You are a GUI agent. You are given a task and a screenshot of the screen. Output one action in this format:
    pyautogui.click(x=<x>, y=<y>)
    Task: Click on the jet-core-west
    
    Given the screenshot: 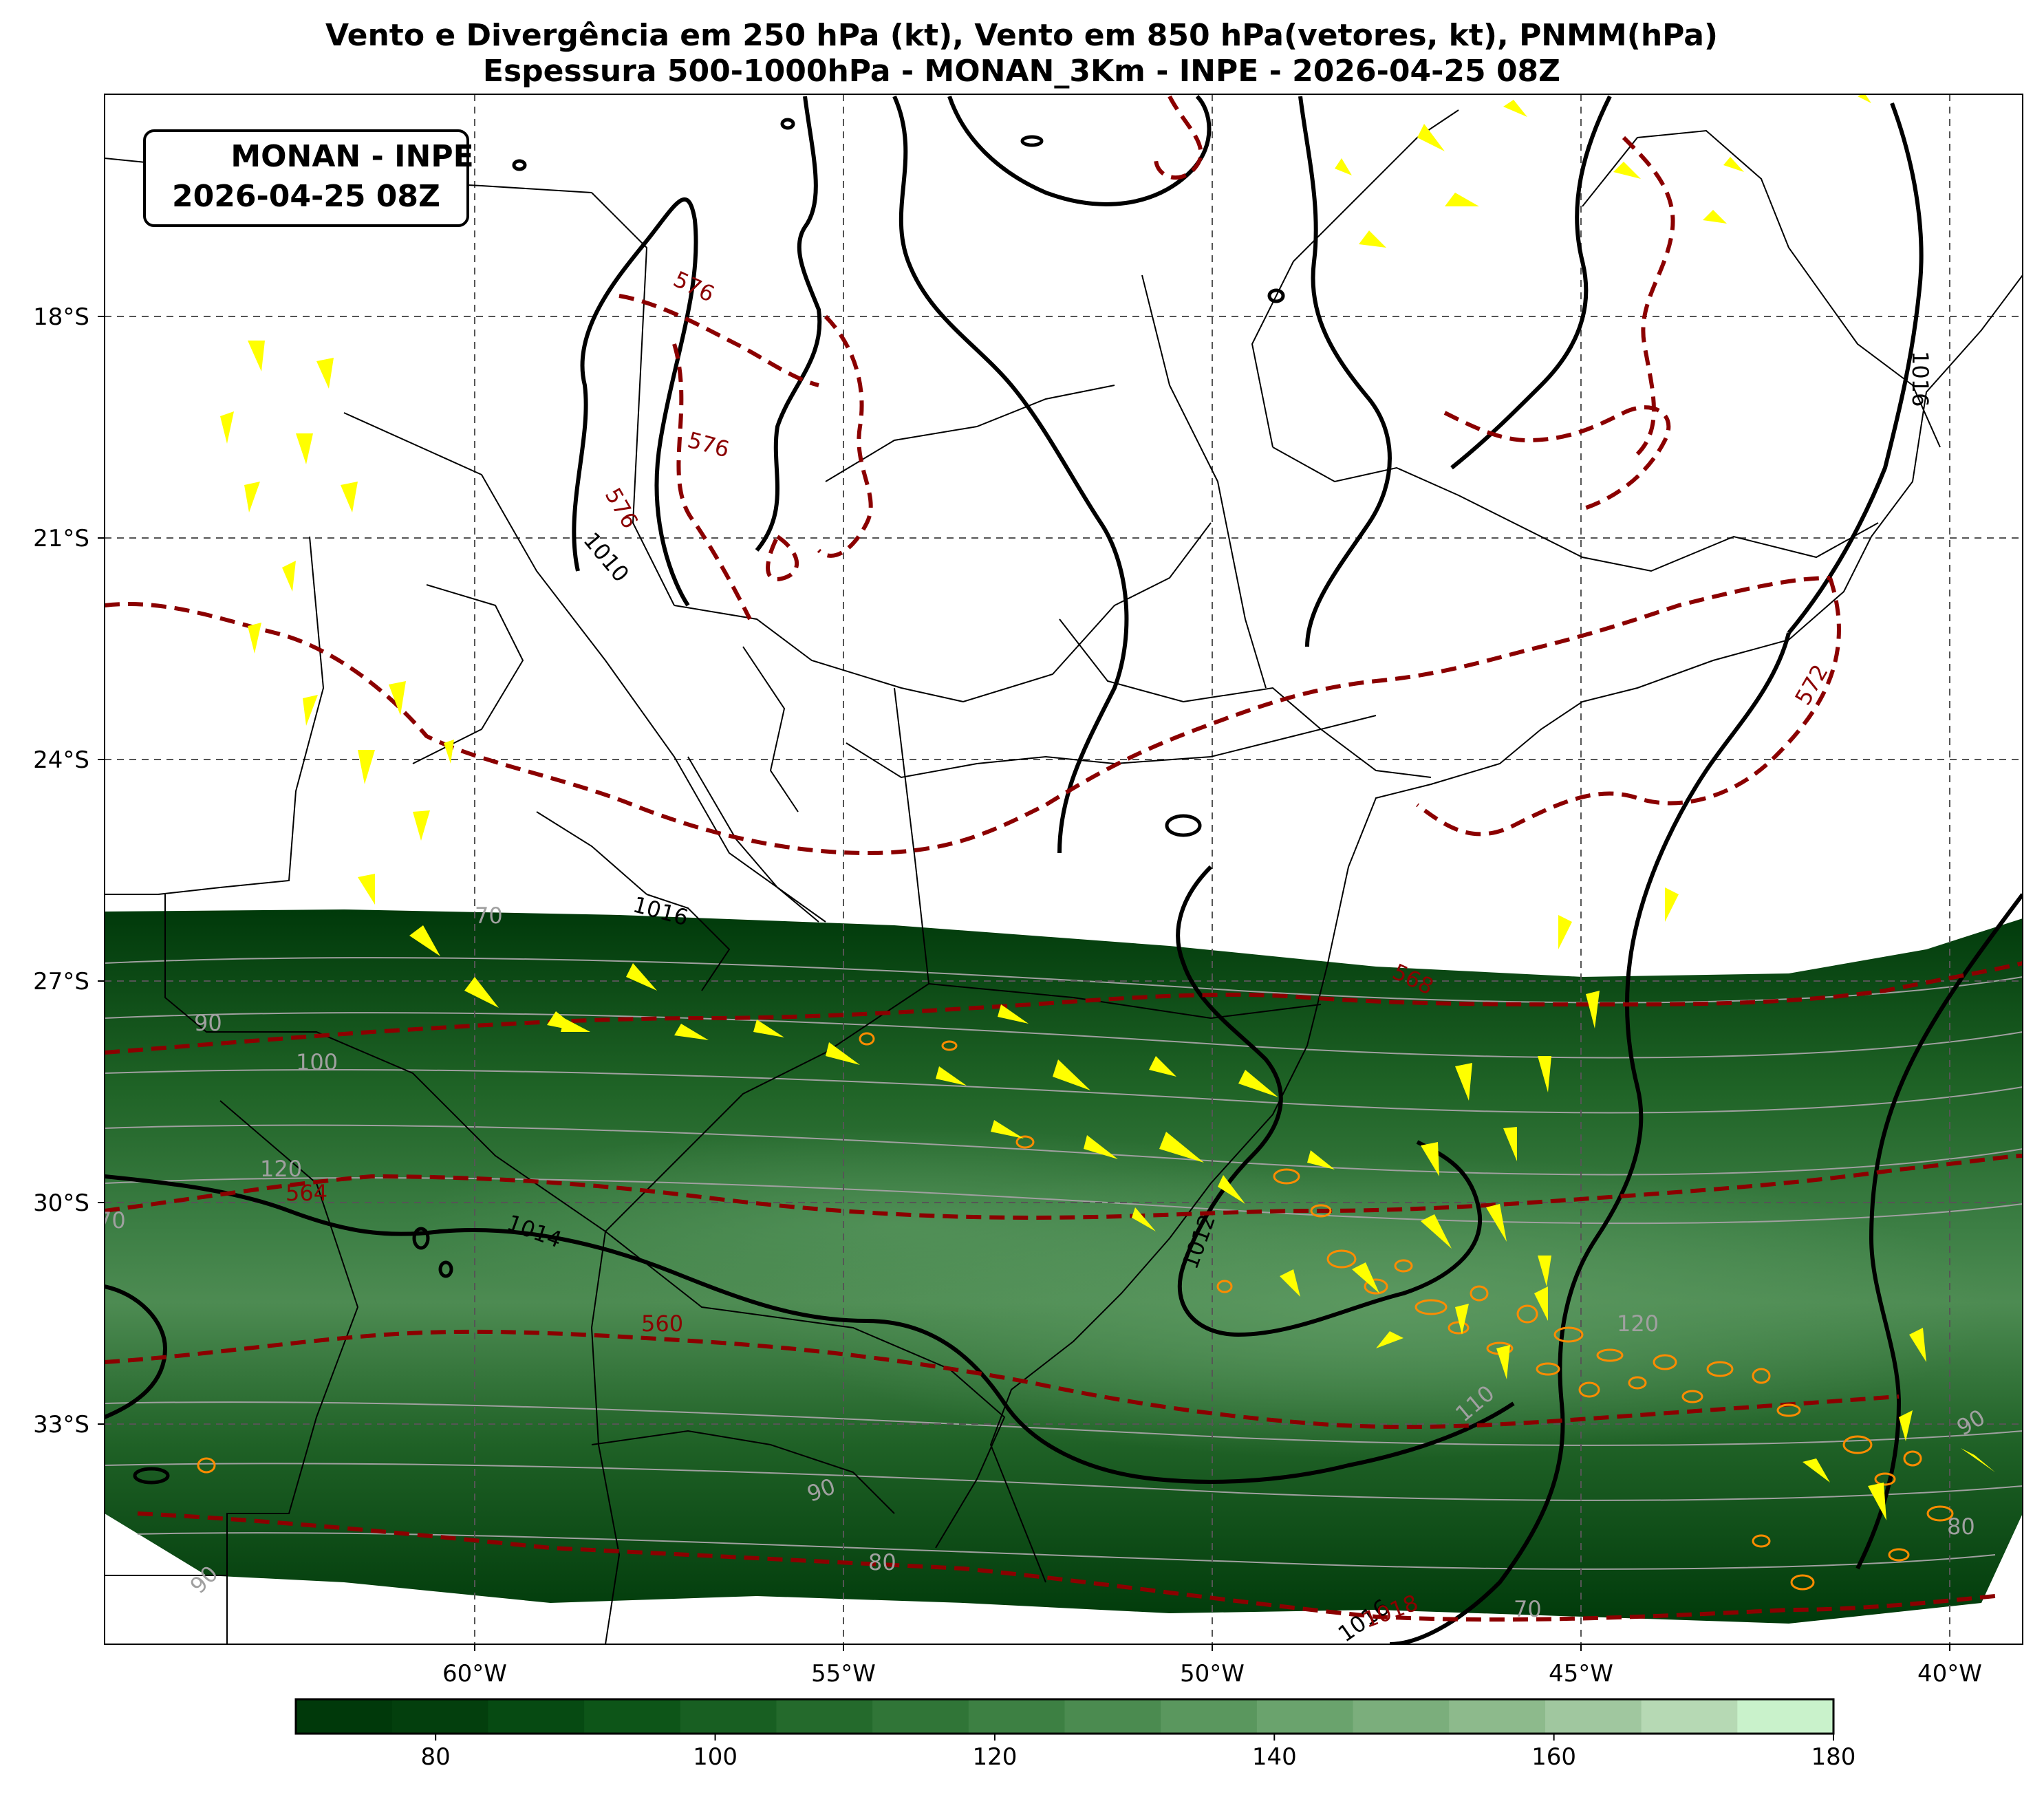 What is the action you would take?
    pyautogui.click(x=894, y=1224)
    